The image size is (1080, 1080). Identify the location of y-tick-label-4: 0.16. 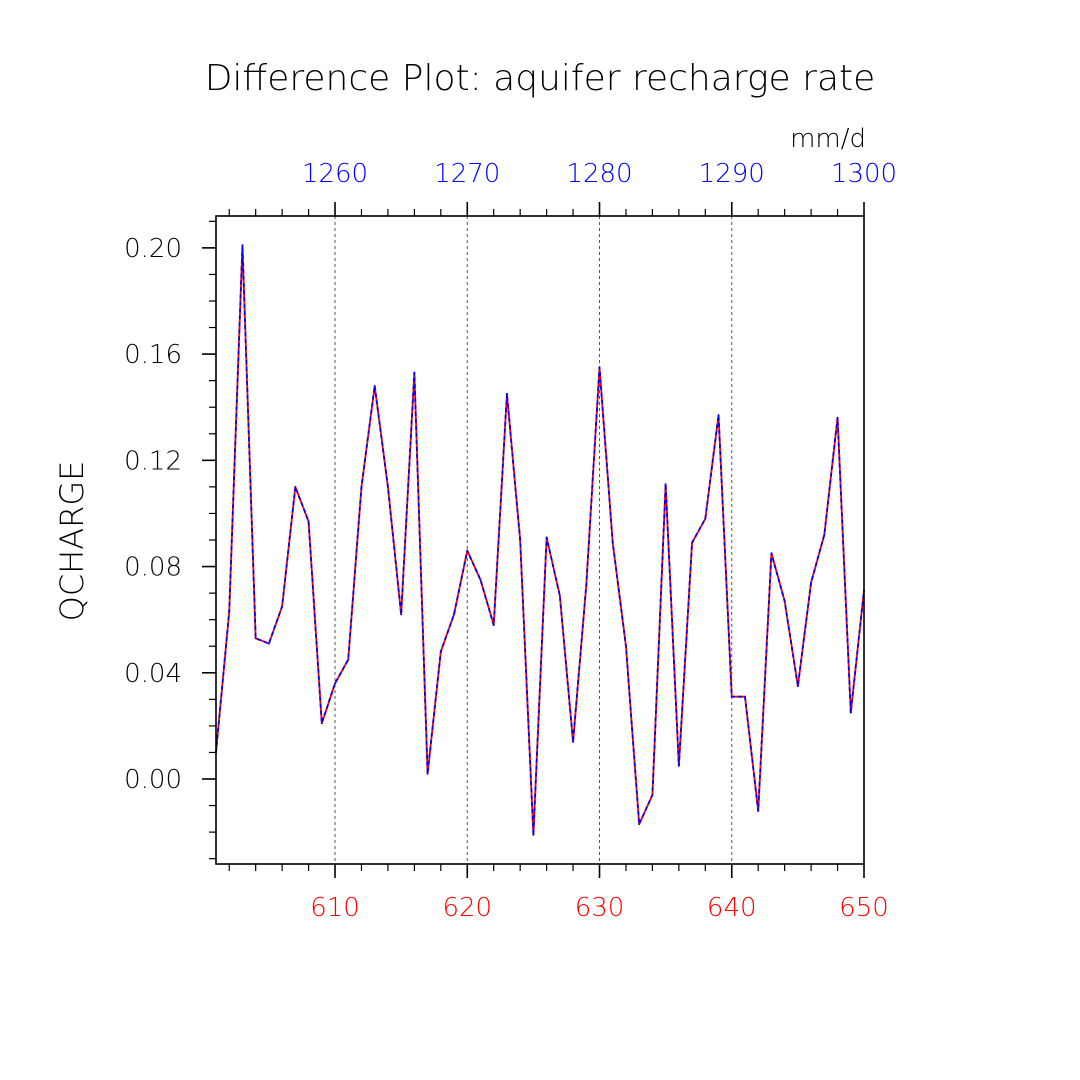
(153, 355).